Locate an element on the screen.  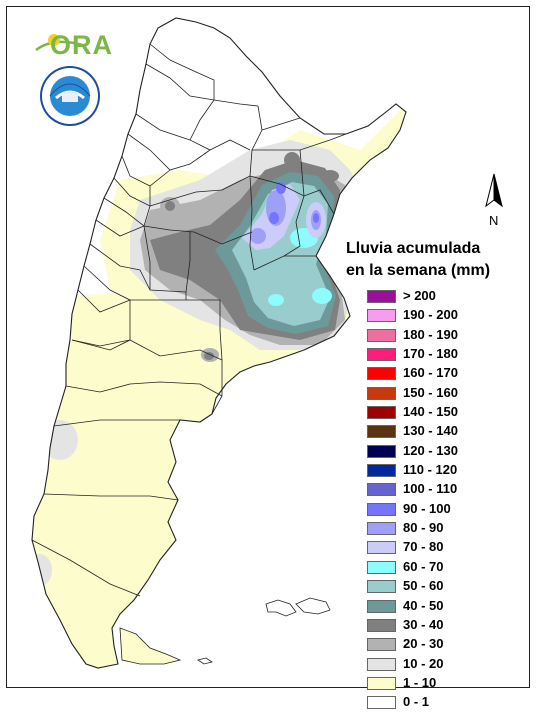
legend-item: 60 - 70 is located at coordinates (437, 567).